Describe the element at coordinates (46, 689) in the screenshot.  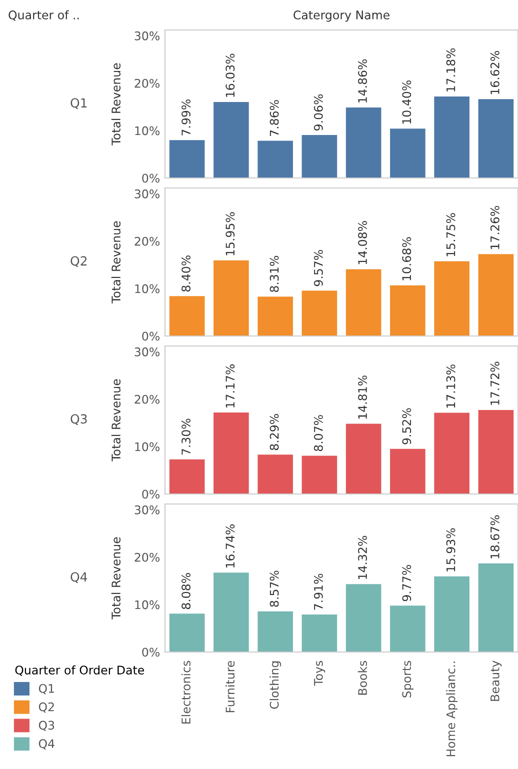
I see `legend-label: Q1` at that location.